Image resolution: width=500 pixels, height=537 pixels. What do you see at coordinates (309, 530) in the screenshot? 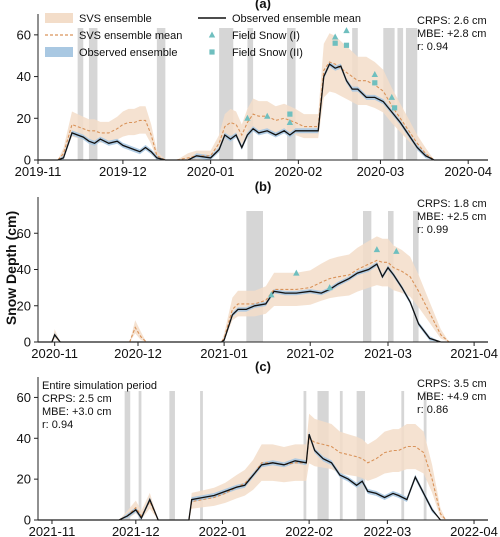
I see `x-tick-label: 2022-02` at bounding box center [309, 530].